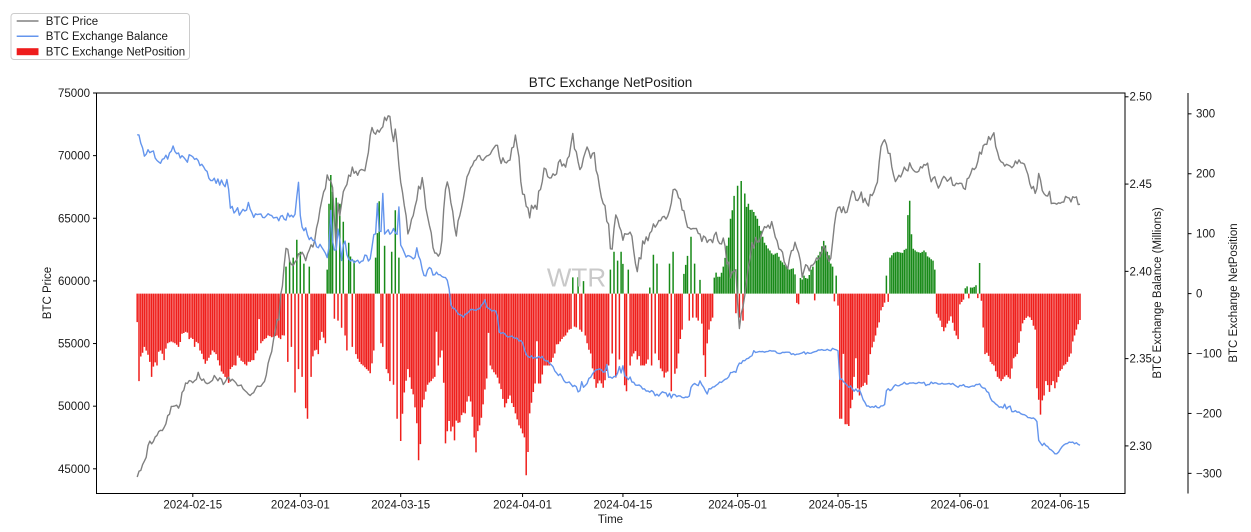 The image size is (1251, 532). What do you see at coordinates (610, 520) in the screenshot?
I see `svg-text: Time` at bounding box center [610, 520].